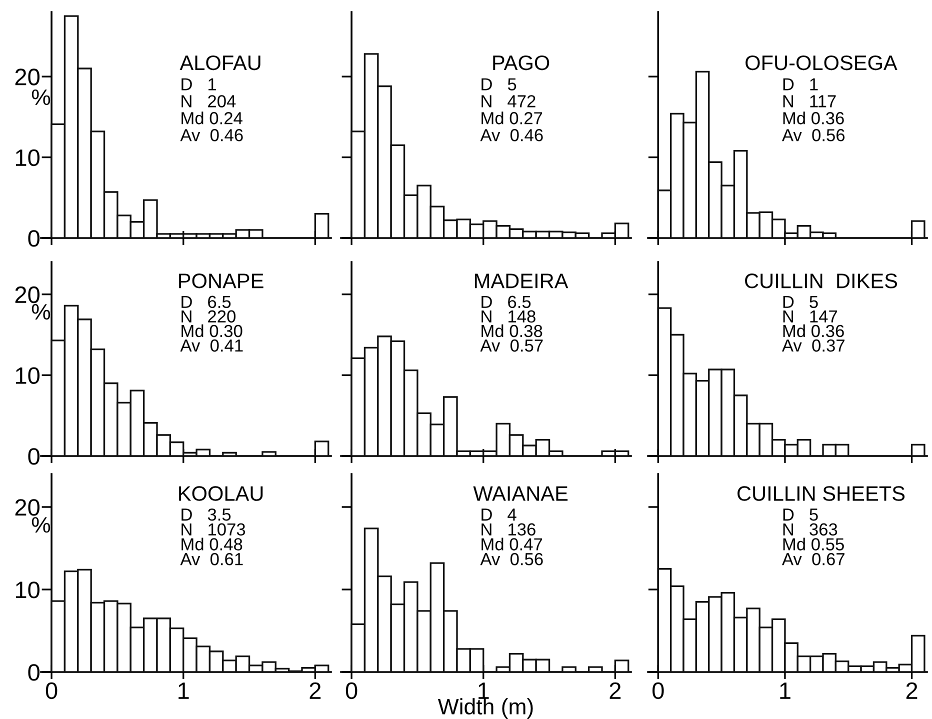 The image size is (932, 719). Describe the element at coordinates (221, 493) in the screenshot. I see `chart-title: KOOLAU` at that location.